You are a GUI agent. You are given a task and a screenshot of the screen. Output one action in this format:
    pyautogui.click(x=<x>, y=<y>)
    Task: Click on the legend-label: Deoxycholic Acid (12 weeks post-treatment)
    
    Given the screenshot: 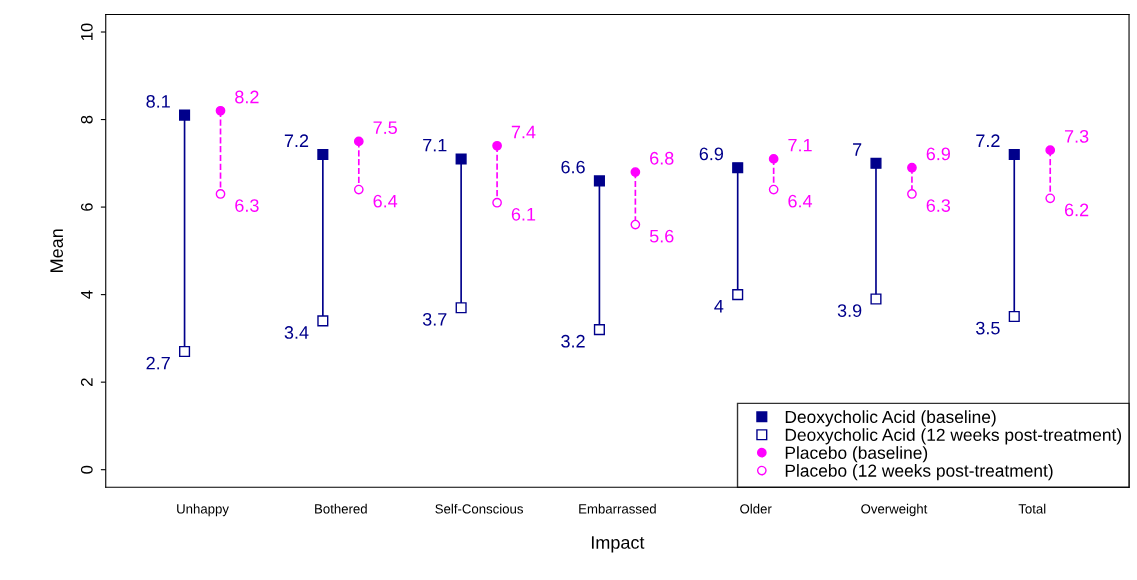 What is the action you would take?
    pyautogui.click(x=953, y=436)
    